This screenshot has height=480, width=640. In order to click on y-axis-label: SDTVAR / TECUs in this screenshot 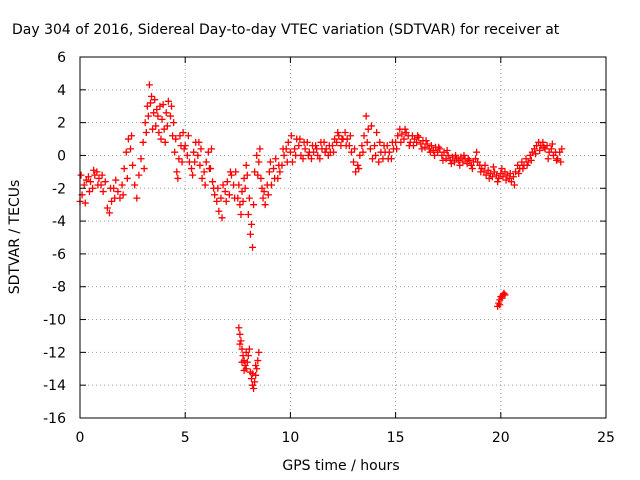, I will do `click(15, 237)`.